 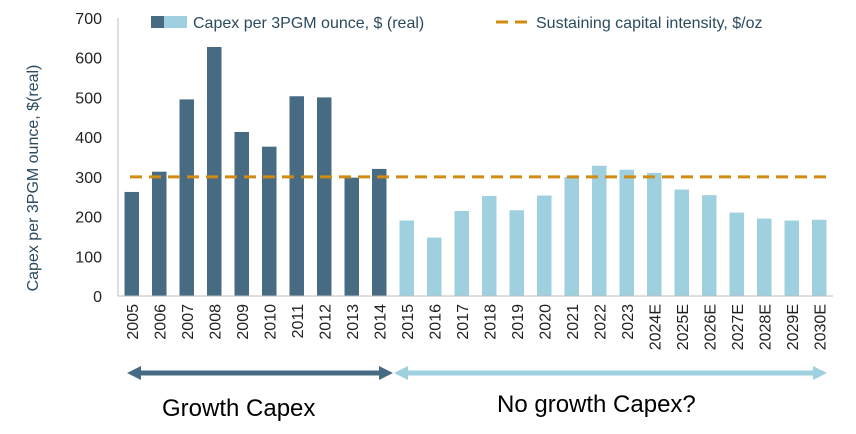 I want to click on x-tick-label: 2011, so click(x=298, y=321).